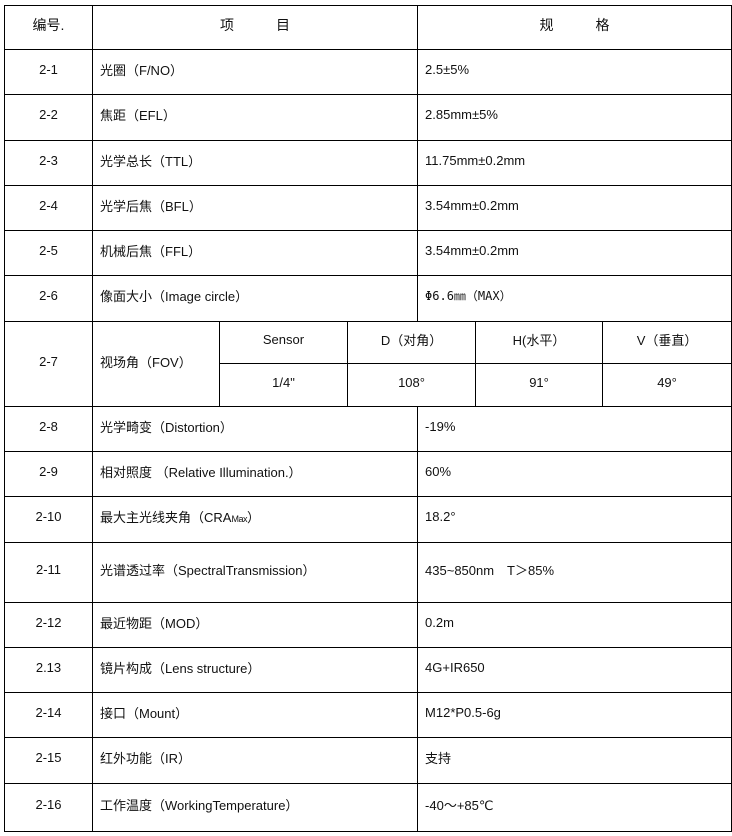 Image resolution: width=732 pixels, height=836 pixels. Describe the element at coordinates (255, 807) in the screenshot. I see `row-item: 工作温度（WorkingTemperature）` at that location.